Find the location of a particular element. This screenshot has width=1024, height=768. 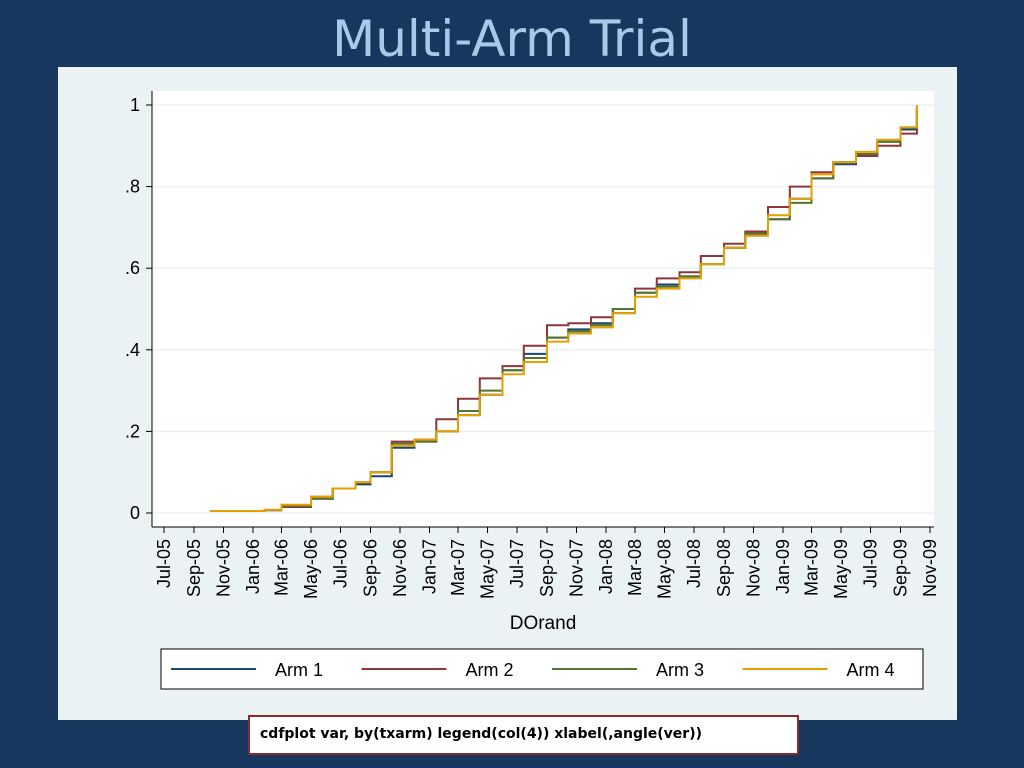

x-tick-label: Jan-07 is located at coordinates (429, 566).